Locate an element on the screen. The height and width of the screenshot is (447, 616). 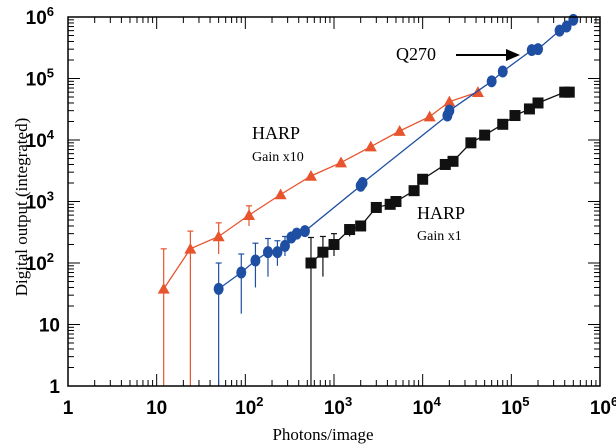
annotation-q270: Q270 is located at coordinates (458, 54).